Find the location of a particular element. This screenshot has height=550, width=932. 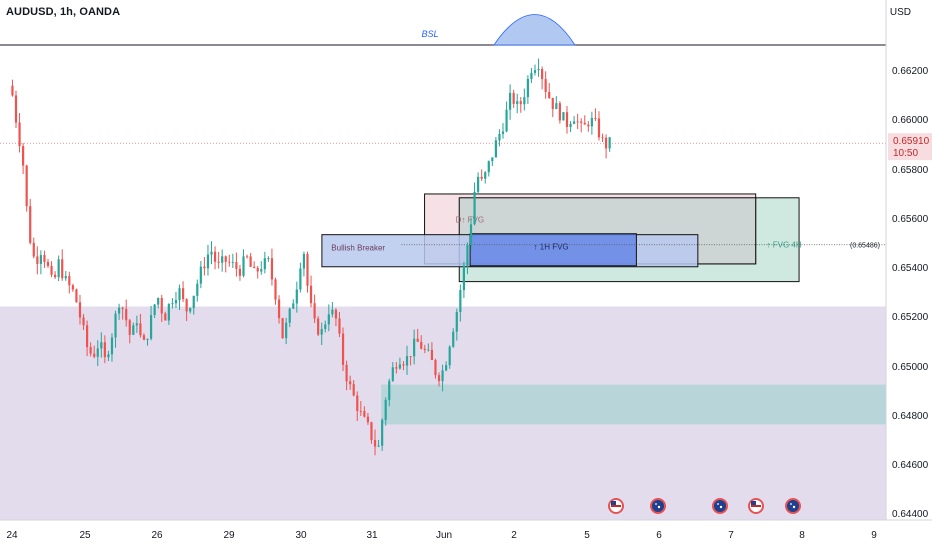

flag-canton-icon is located at coordinates (613, 503).